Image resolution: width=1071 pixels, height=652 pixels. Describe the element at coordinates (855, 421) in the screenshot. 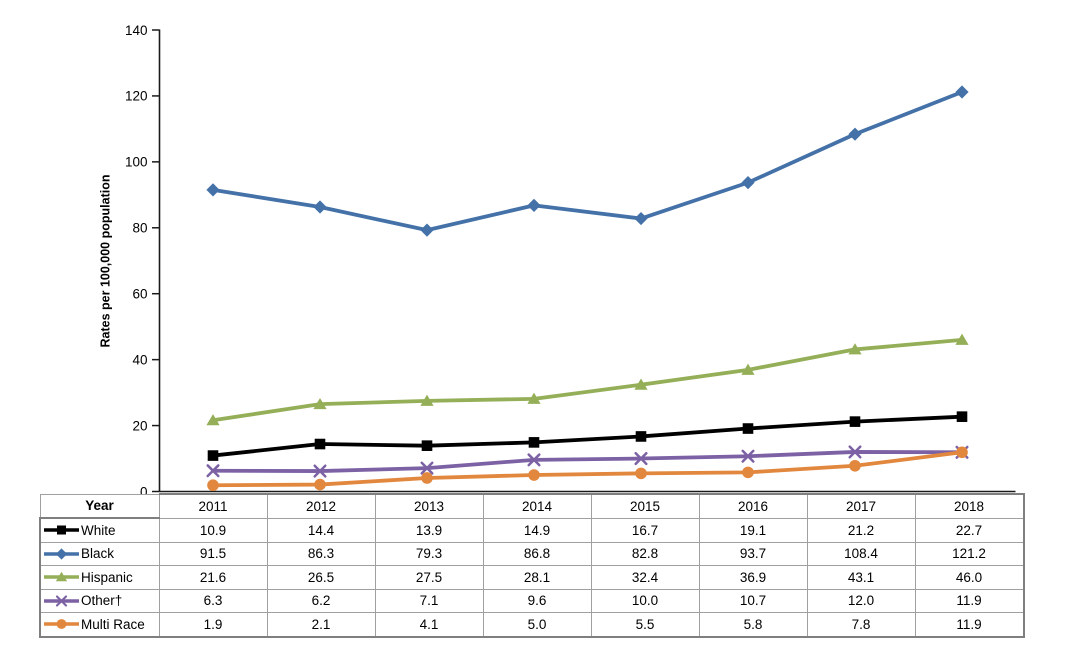

I see `data-point-white-2017` at that location.